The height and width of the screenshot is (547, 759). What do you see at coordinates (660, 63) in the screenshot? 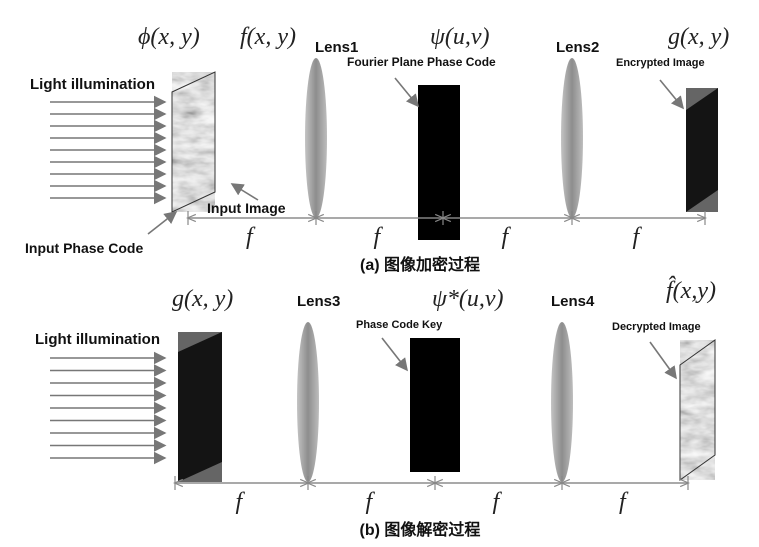
I see `annotation: Encrypted Image` at bounding box center [660, 63].